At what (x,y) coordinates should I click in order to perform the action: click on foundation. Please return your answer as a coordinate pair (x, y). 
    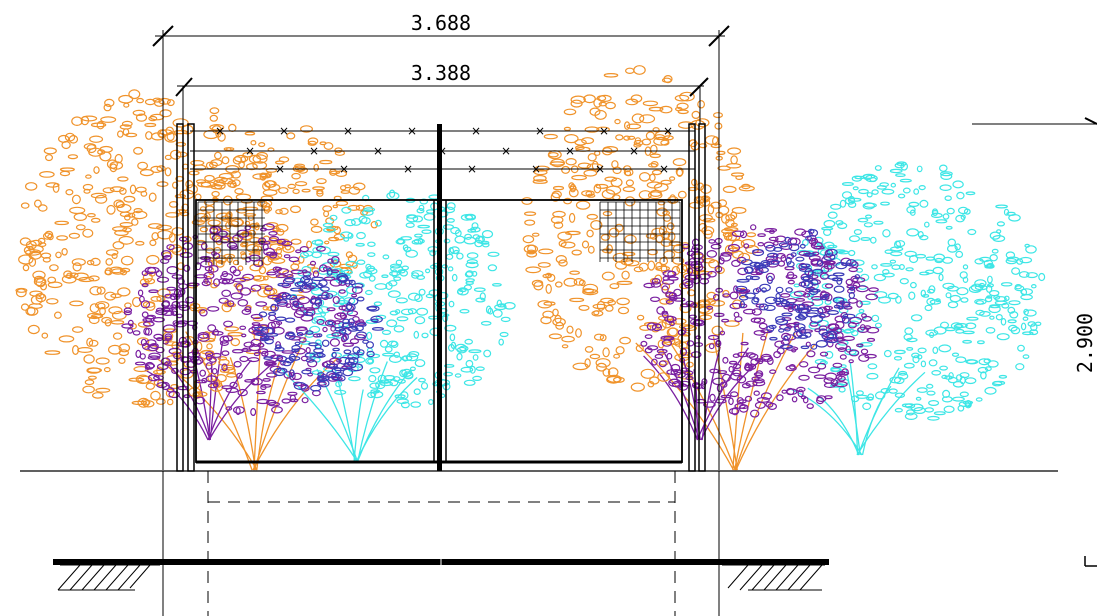
    Looking at the image, I should click on (441, 543).